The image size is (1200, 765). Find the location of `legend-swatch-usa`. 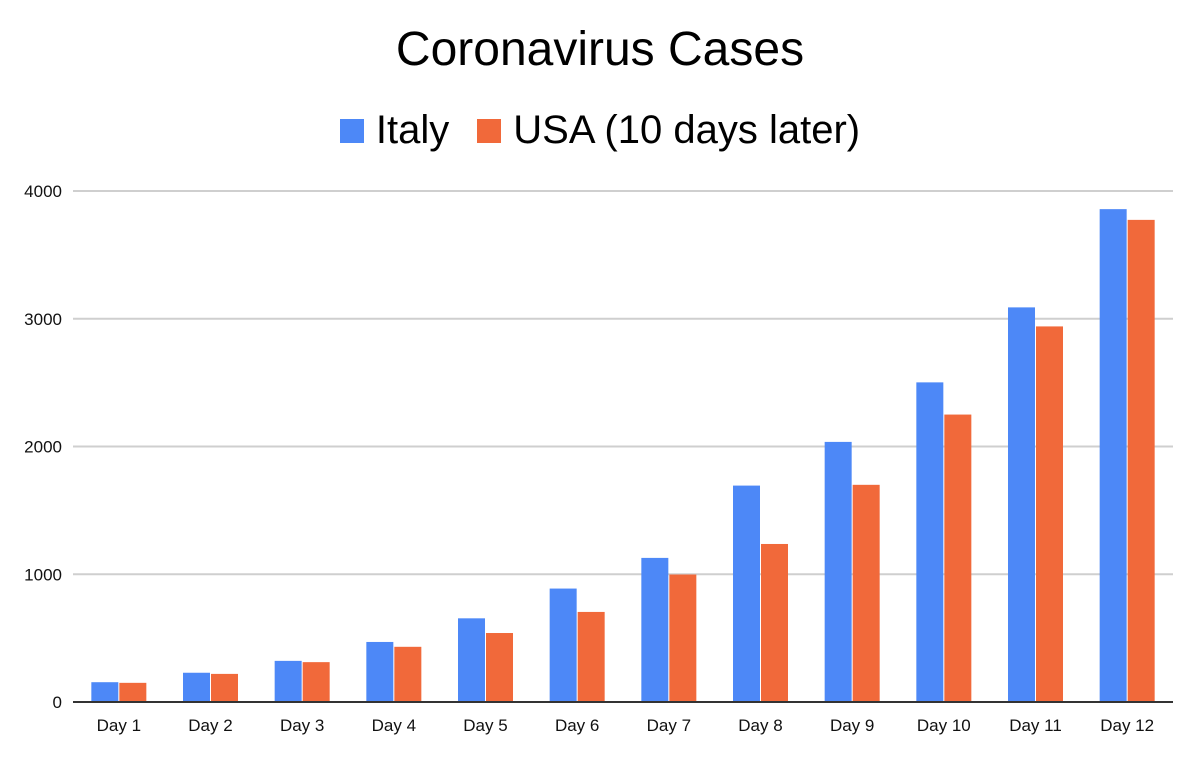

legend-swatch-usa is located at coordinates (489, 130).